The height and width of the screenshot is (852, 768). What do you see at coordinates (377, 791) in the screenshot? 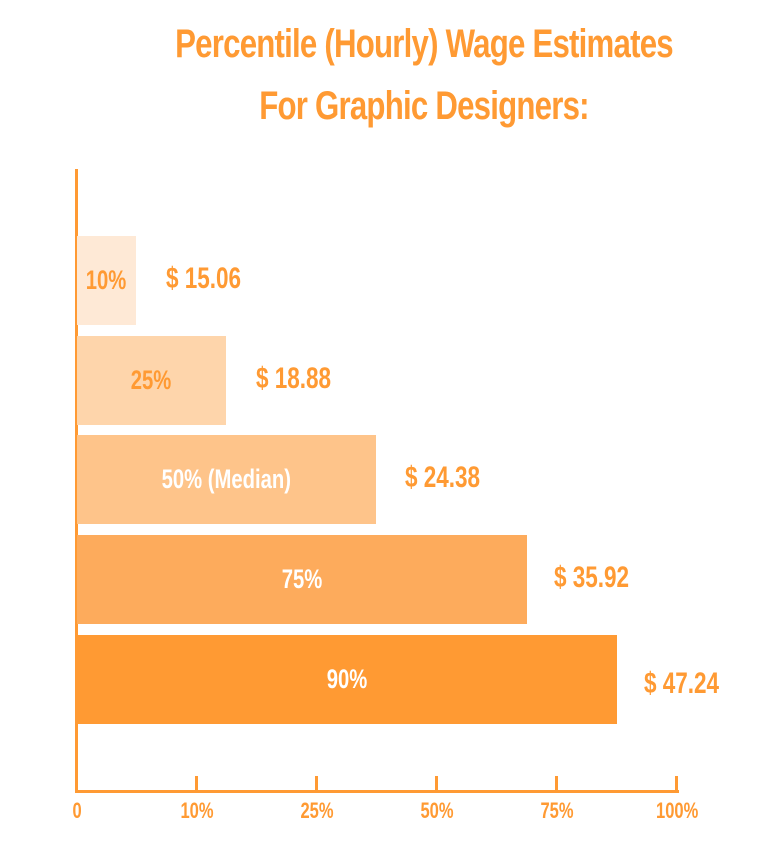
I see `x-axis-line` at bounding box center [377, 791].